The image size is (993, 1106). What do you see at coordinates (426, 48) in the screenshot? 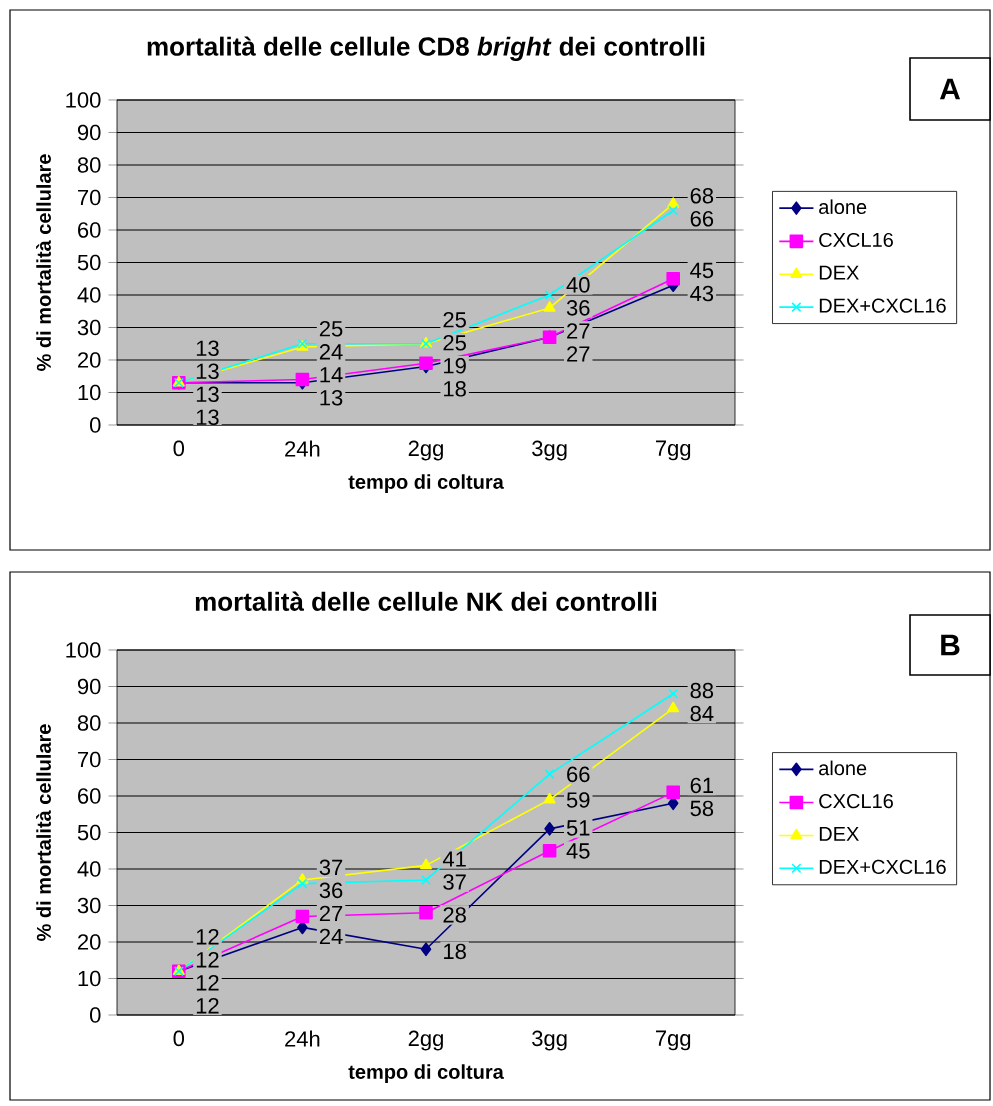
I see `chart-title: mortalità delle cellule CD8 bright dei controlli` at bounding box center [426, 48].